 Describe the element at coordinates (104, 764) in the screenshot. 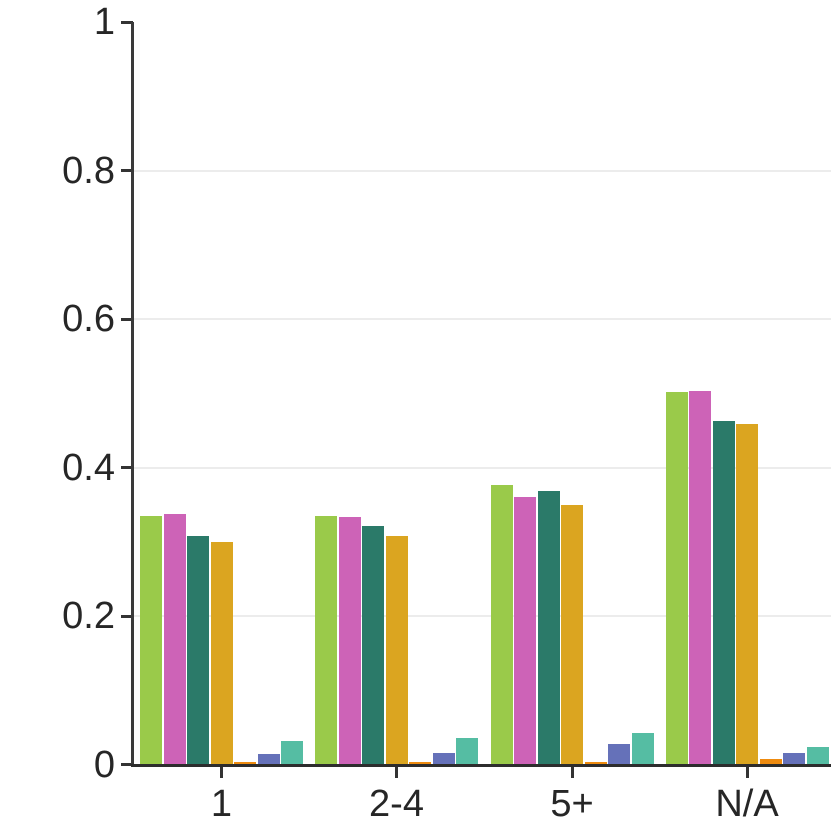

I see `y-tick-label: 0` at that location.